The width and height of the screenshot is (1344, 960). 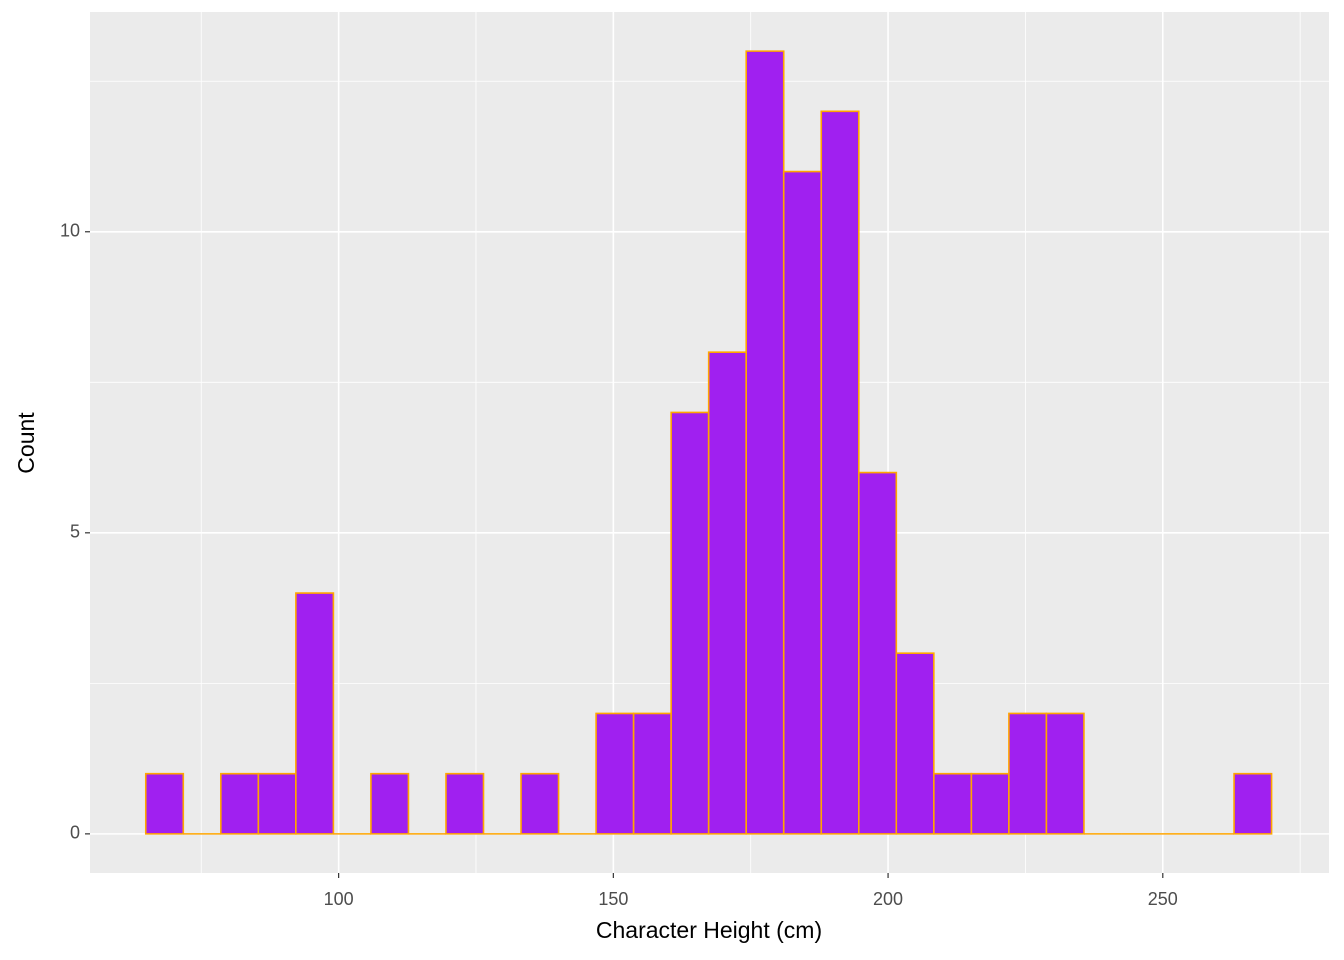 What do you see at coordinates (339, 899) in the screenshot?
I see `x-tick-label: 100` at bounding box center [339, 899].